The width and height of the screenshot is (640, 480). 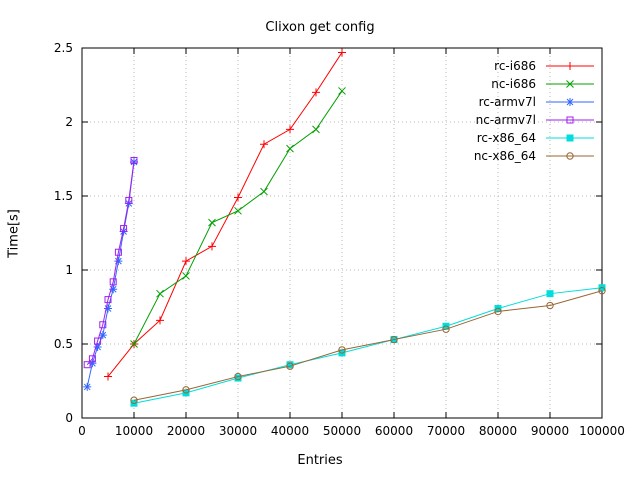 What do you see at coordinates (515, 66) in the screenshot?
I see `legend-label: rc-i686` at bounding box center [515, 66].